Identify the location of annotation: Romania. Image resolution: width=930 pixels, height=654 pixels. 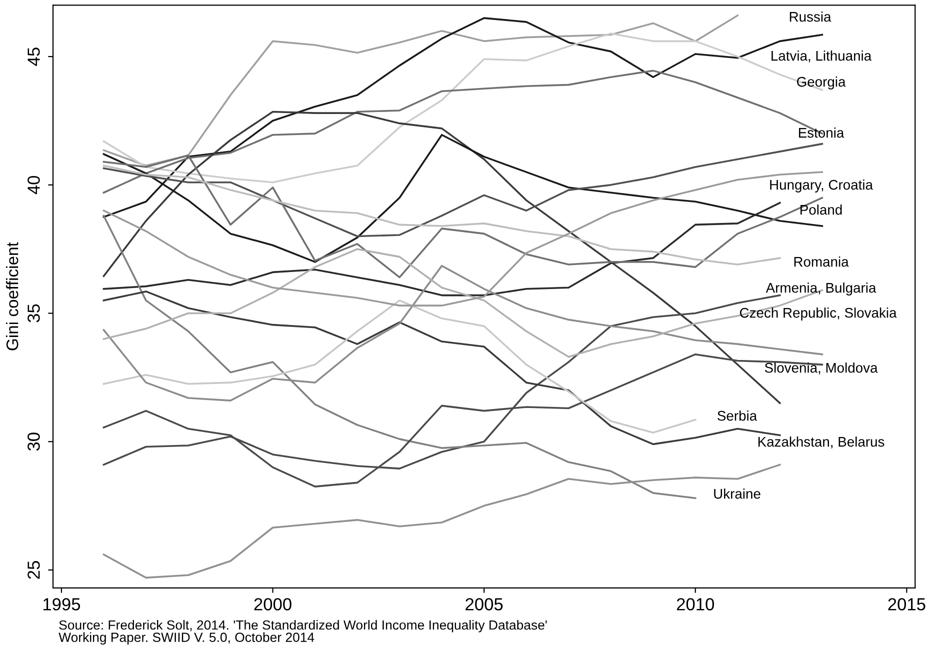
(821, 261).